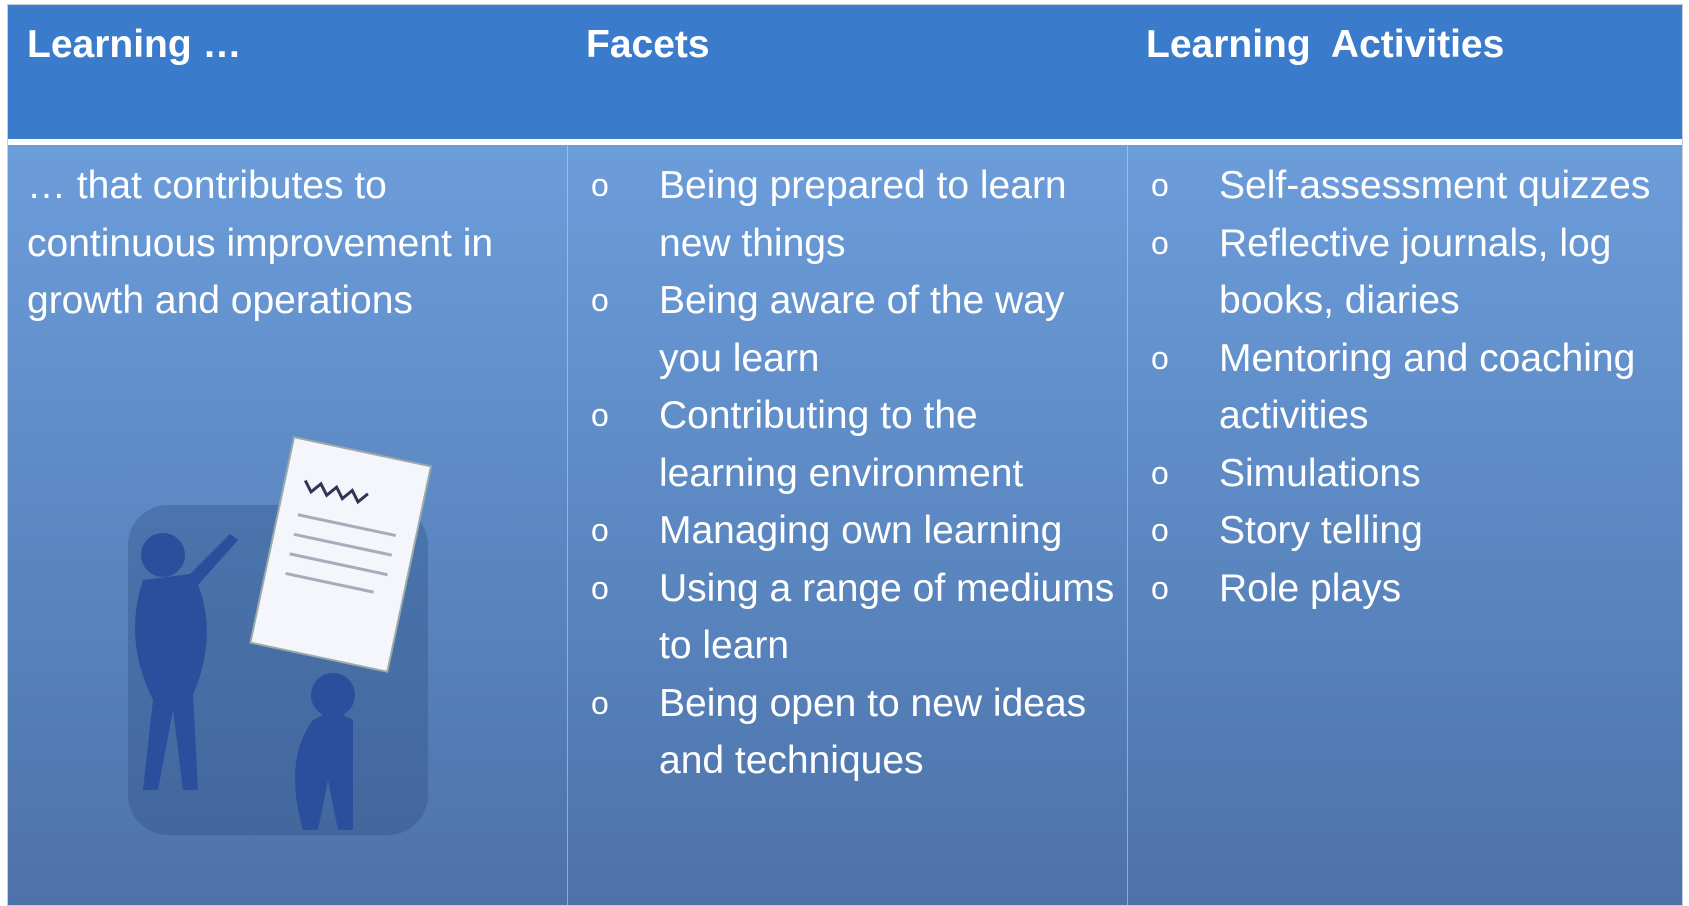 The width and height of the screenshot is (1689, 906). What do you see at coordinates (847, 531) in the screenshot?
I see `facet-item: Managing own learning` at bounding box center [847, 531].